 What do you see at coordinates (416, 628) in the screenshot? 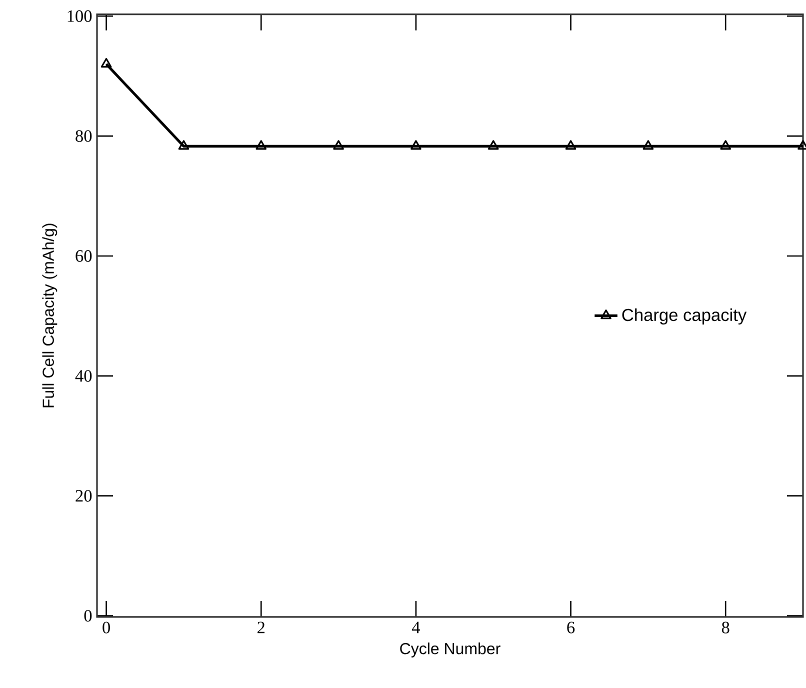
I see `x-tick-label: 4` at bounding box center [416, 628].